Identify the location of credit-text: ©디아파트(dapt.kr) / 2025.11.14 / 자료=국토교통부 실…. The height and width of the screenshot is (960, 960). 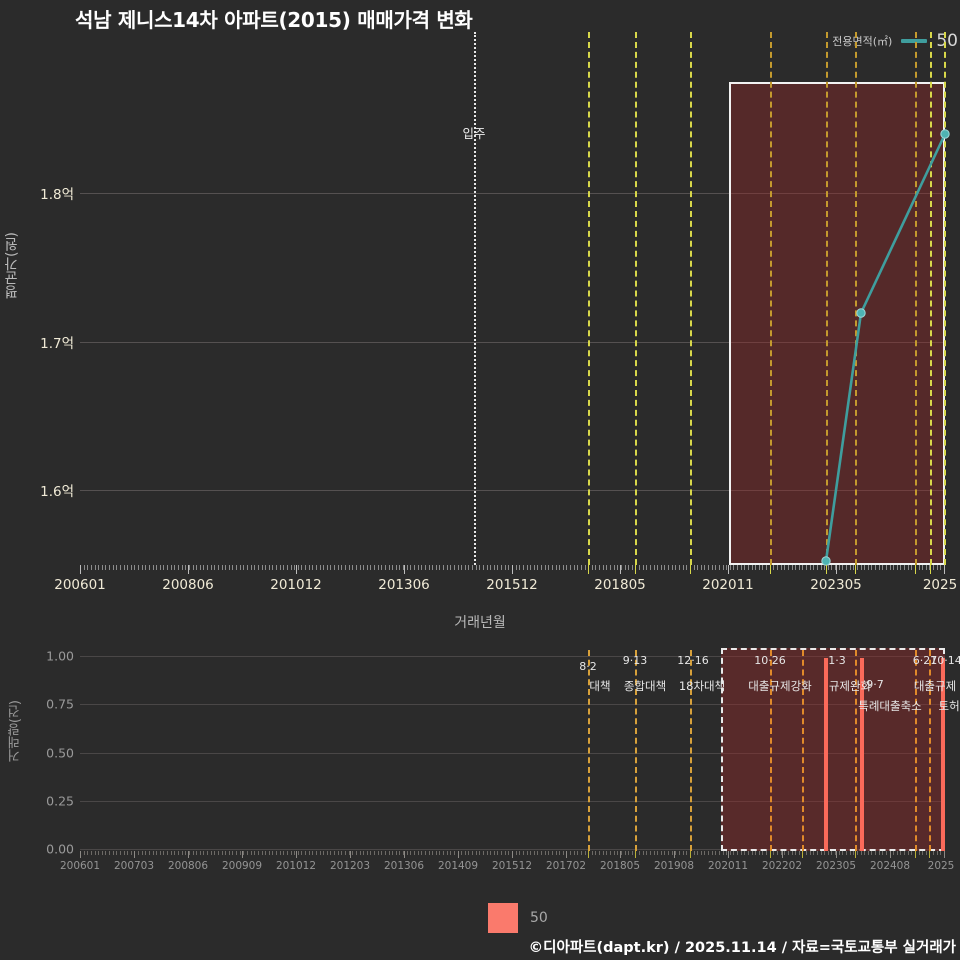
(742, 948).